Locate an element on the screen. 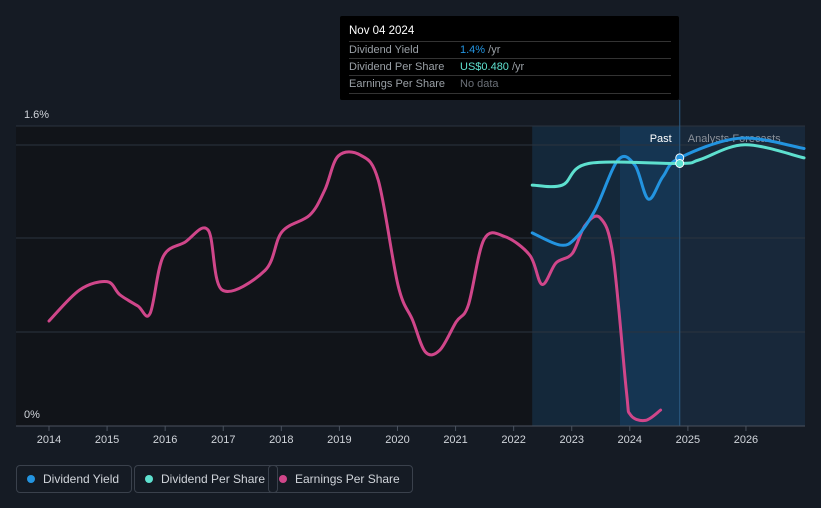  tooltip-value: US$0.480 is located at coordinates (484, 67).